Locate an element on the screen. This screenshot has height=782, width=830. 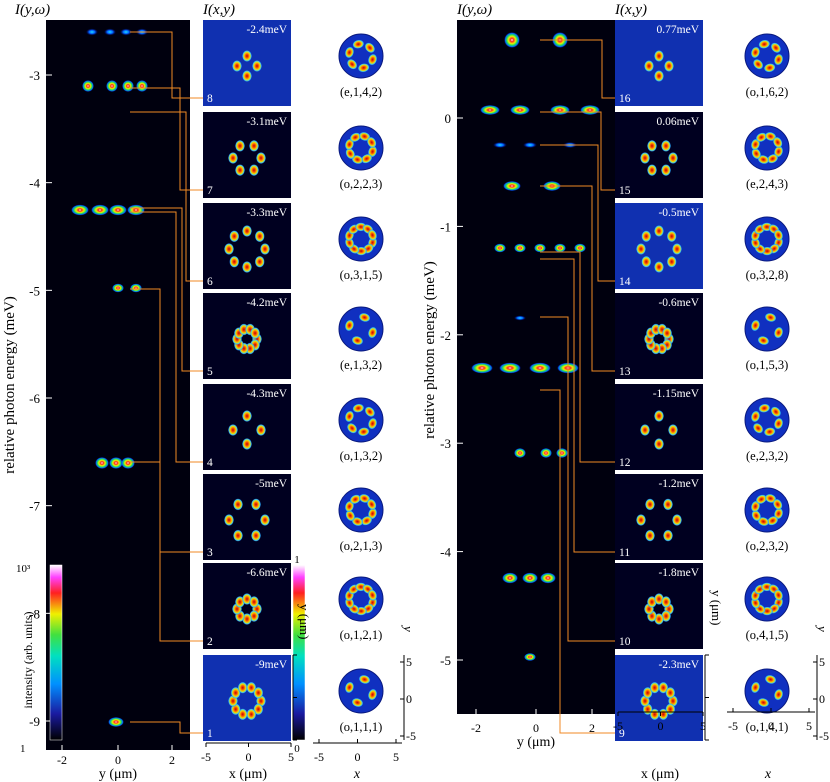
right-mode-disc is located at coordinates (767, 329).